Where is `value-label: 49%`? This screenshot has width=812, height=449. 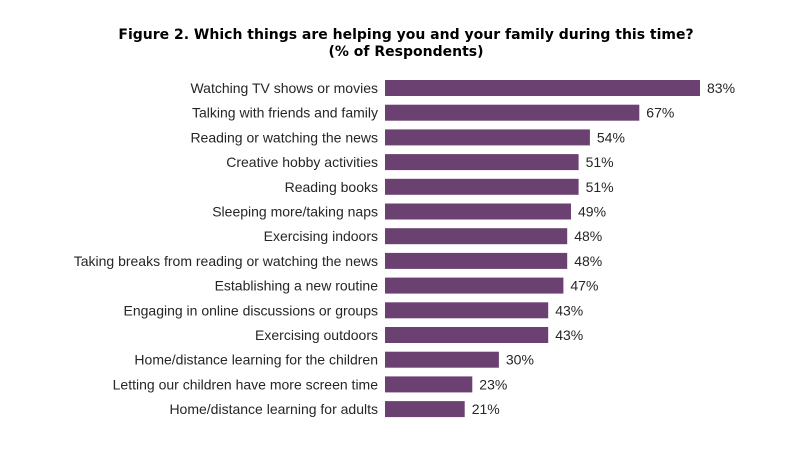 value-label: 49% is located at coordinates (592, 212).